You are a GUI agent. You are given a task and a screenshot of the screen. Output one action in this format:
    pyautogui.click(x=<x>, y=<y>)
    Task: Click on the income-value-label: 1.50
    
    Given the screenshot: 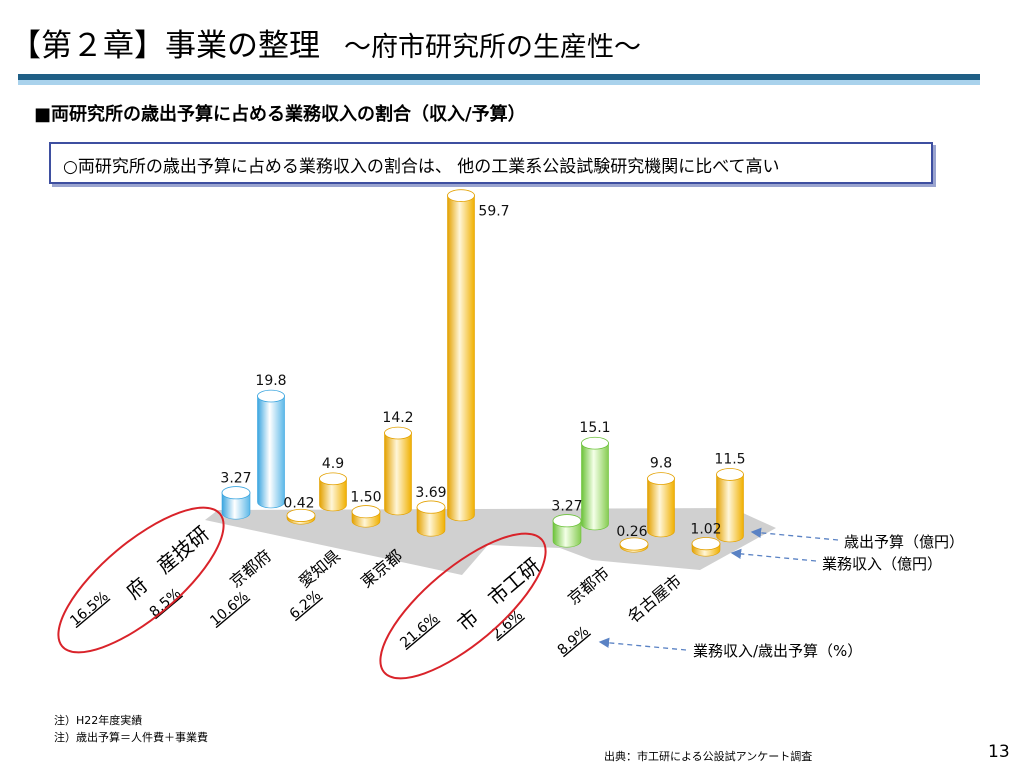 What is the action you would take?
    pyautogui.click(x=365, y=498)
    